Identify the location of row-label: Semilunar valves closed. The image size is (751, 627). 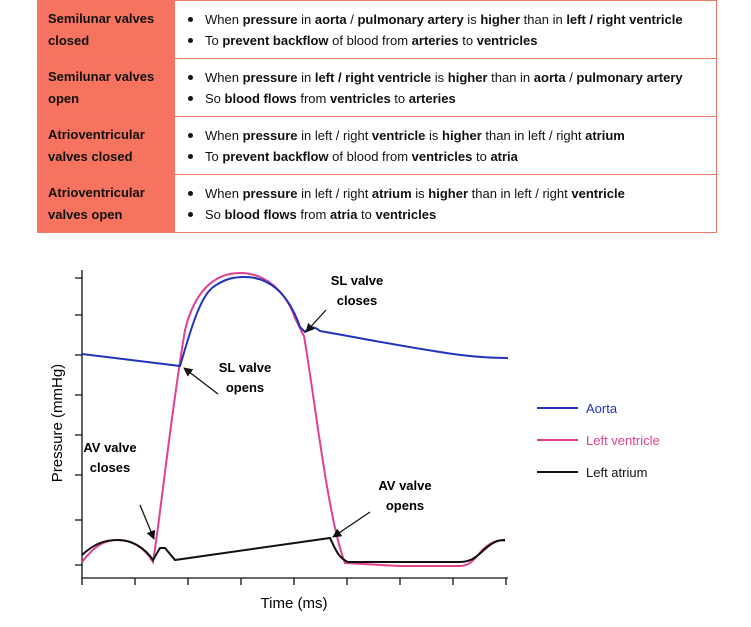
(106, 29).